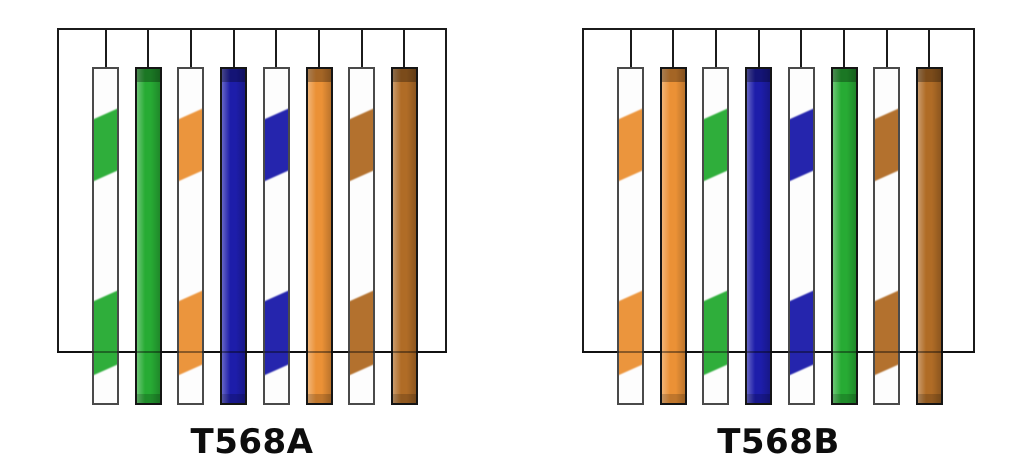 This screenshot has height=471, width=1024. I want to click on diagram-label-t568b: T568B, so click(778, 442).